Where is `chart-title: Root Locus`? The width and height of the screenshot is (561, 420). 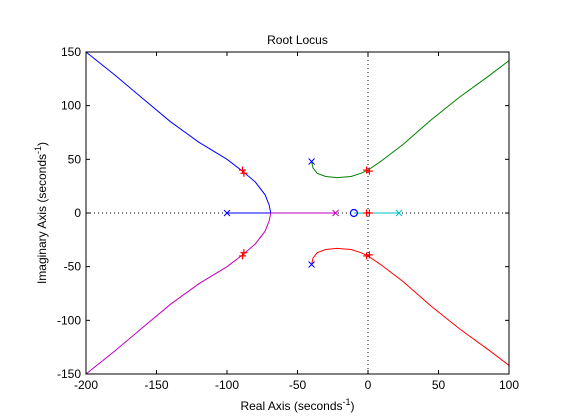
chart-title: Root Locus is located at coordinates (297, 40).